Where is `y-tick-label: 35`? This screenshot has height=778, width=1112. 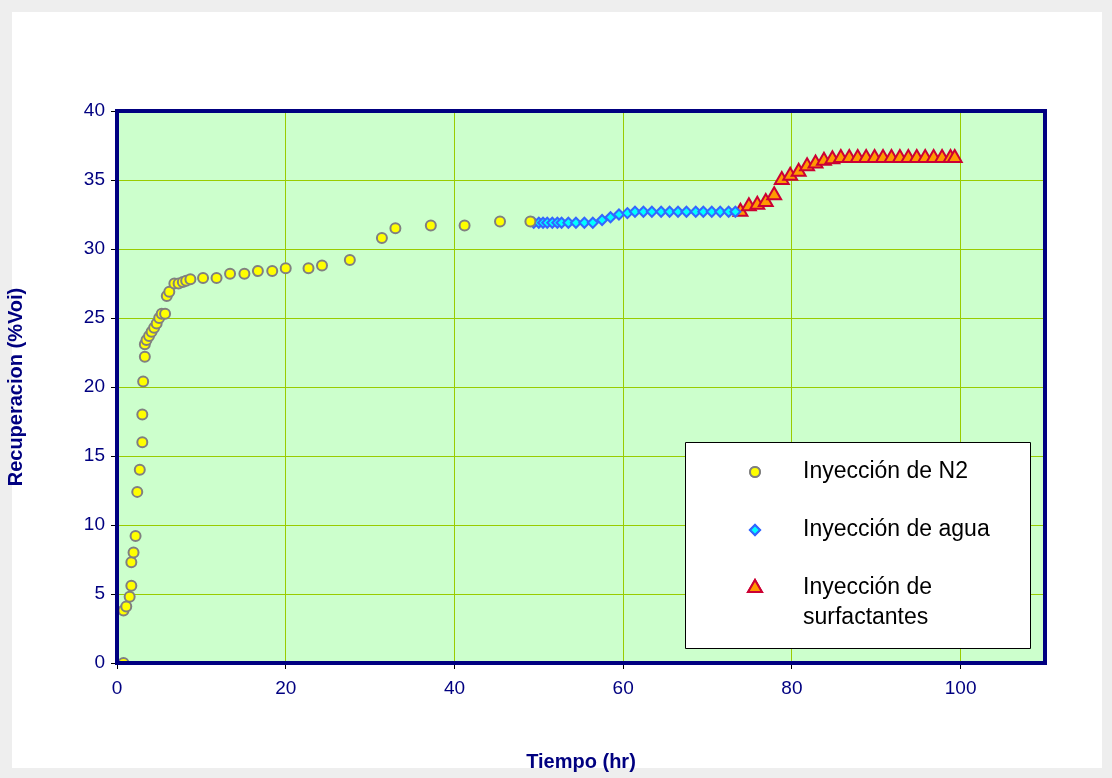 y-tick-label: 35 is located at coordinates (94, 179).